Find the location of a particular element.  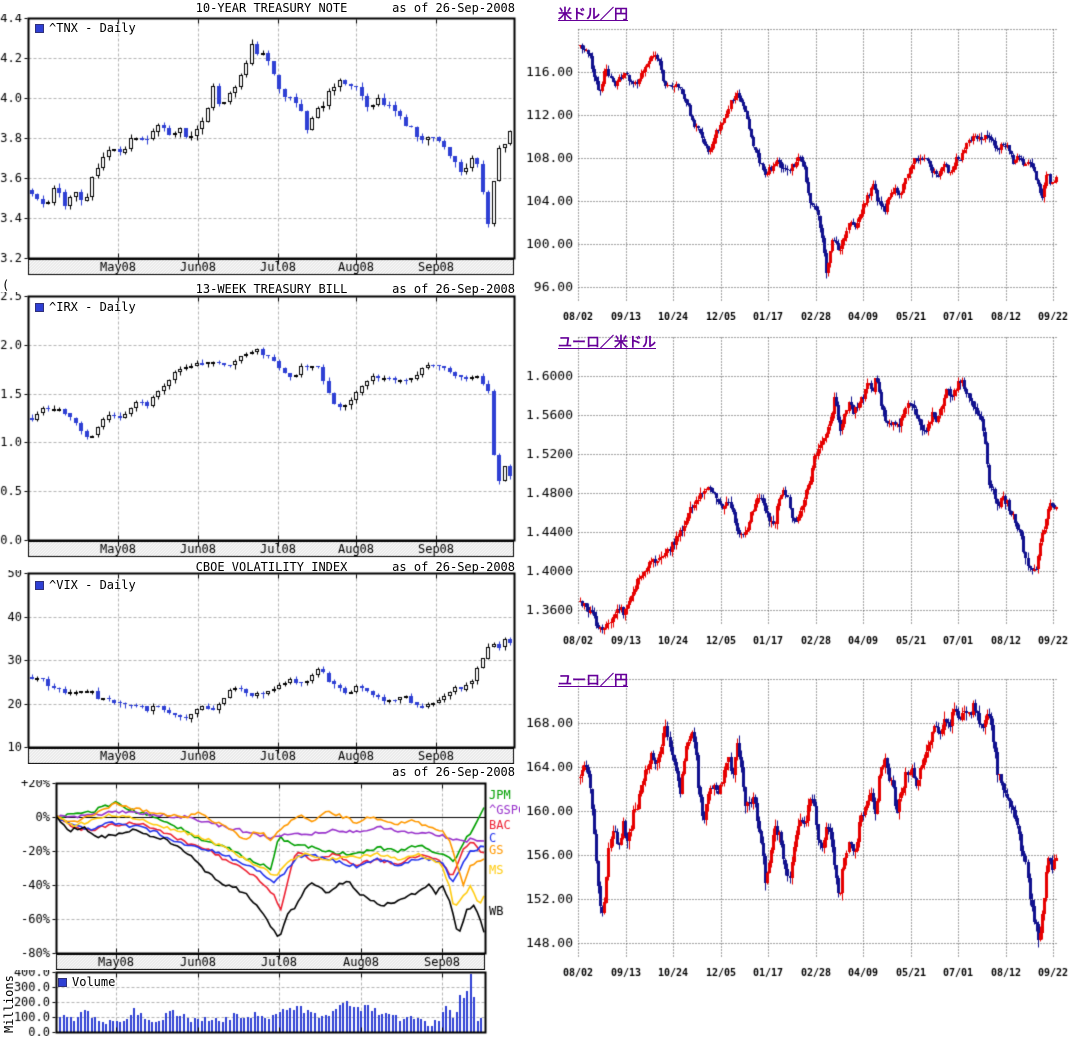

volume-legend: Volume is located at coordinates (86, 982).